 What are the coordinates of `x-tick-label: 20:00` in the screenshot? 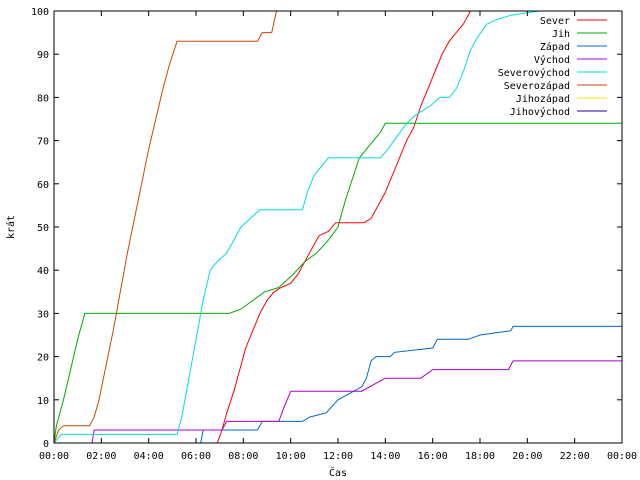 It's located at (527, 456).